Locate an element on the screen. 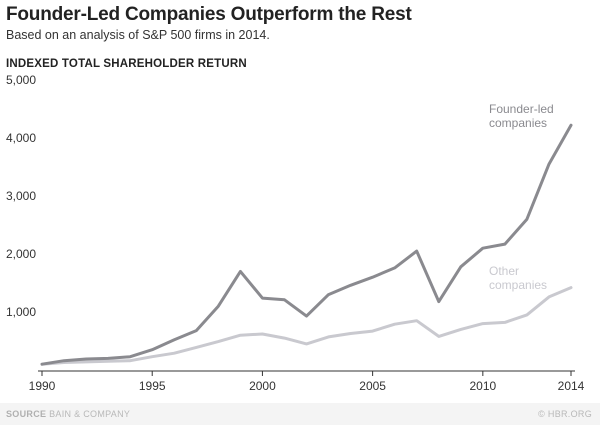 The width and height of the screenshot is (600, 425). series-label-founder-led: Founder-led companies is located at coordinates (521, 116).